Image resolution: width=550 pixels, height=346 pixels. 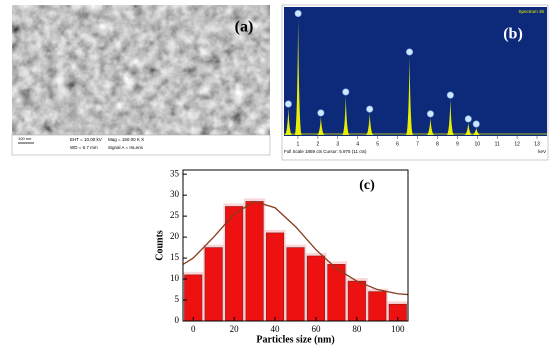 I want to click on y-tick-label: 20, so click(x=175, y=236).